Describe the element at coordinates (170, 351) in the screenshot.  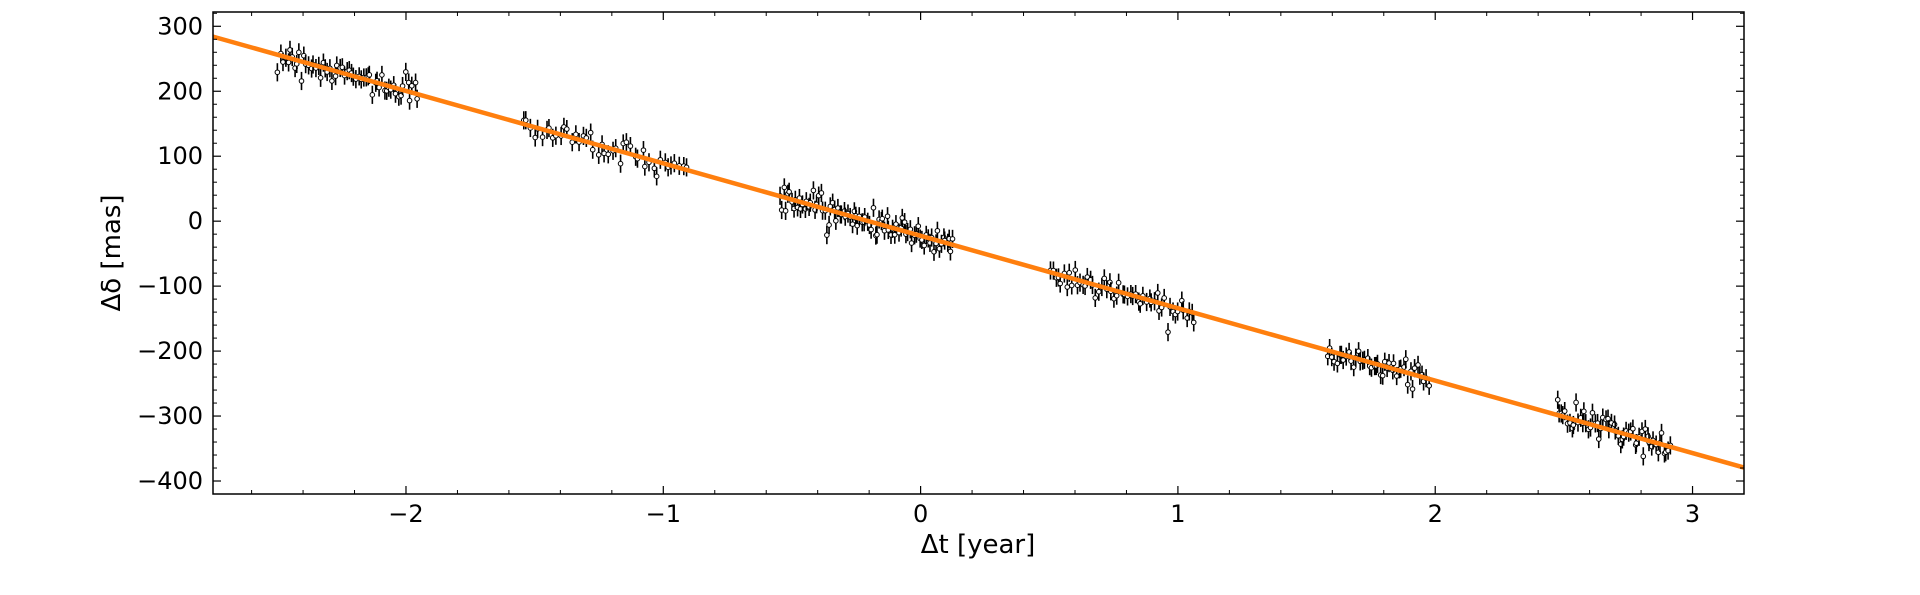
I see `y-tick-label: −200` at that location.